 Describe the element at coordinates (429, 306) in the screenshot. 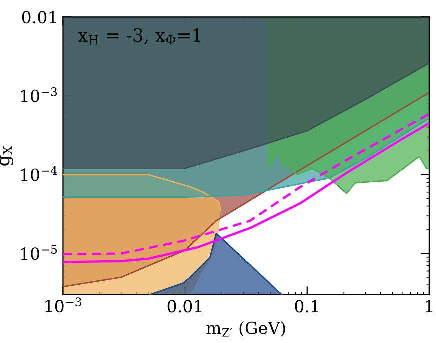

I see `x-tick-label: 1` at that location.